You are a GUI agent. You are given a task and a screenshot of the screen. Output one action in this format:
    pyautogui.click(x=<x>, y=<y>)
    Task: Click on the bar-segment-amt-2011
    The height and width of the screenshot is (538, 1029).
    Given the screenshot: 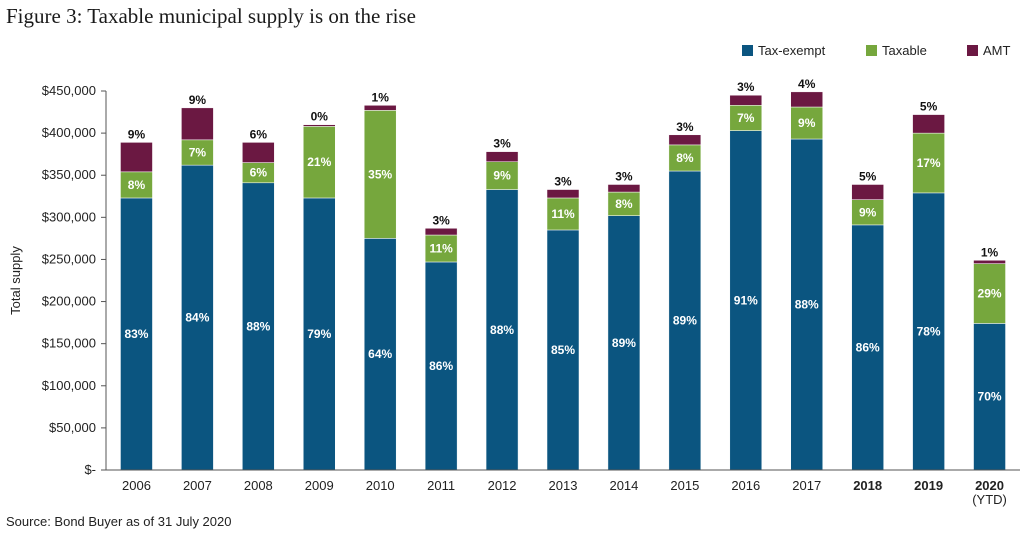 What is the action you would take?
    pyautogui.click(x=441, y=232)
    